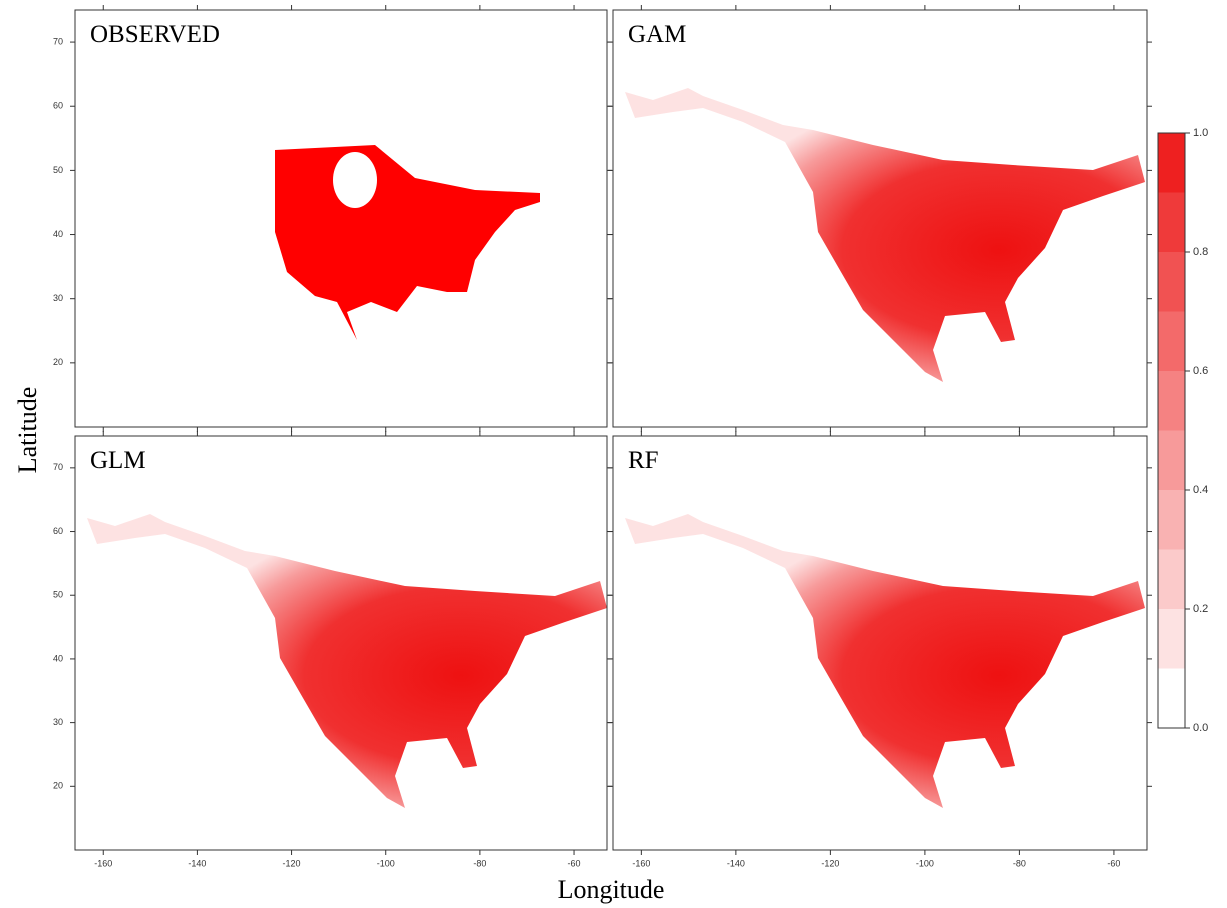  Describe the element at coordinates (118, 460) in the screenshot. I see `panel-title: GLM` at that location.